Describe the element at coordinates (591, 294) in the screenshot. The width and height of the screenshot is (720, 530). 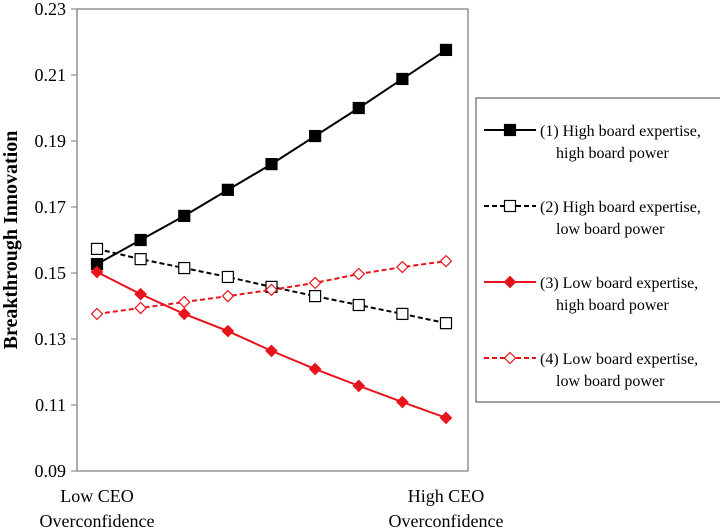
I see `legend-item-3: (3) Low board expertise, high board power` at that location.